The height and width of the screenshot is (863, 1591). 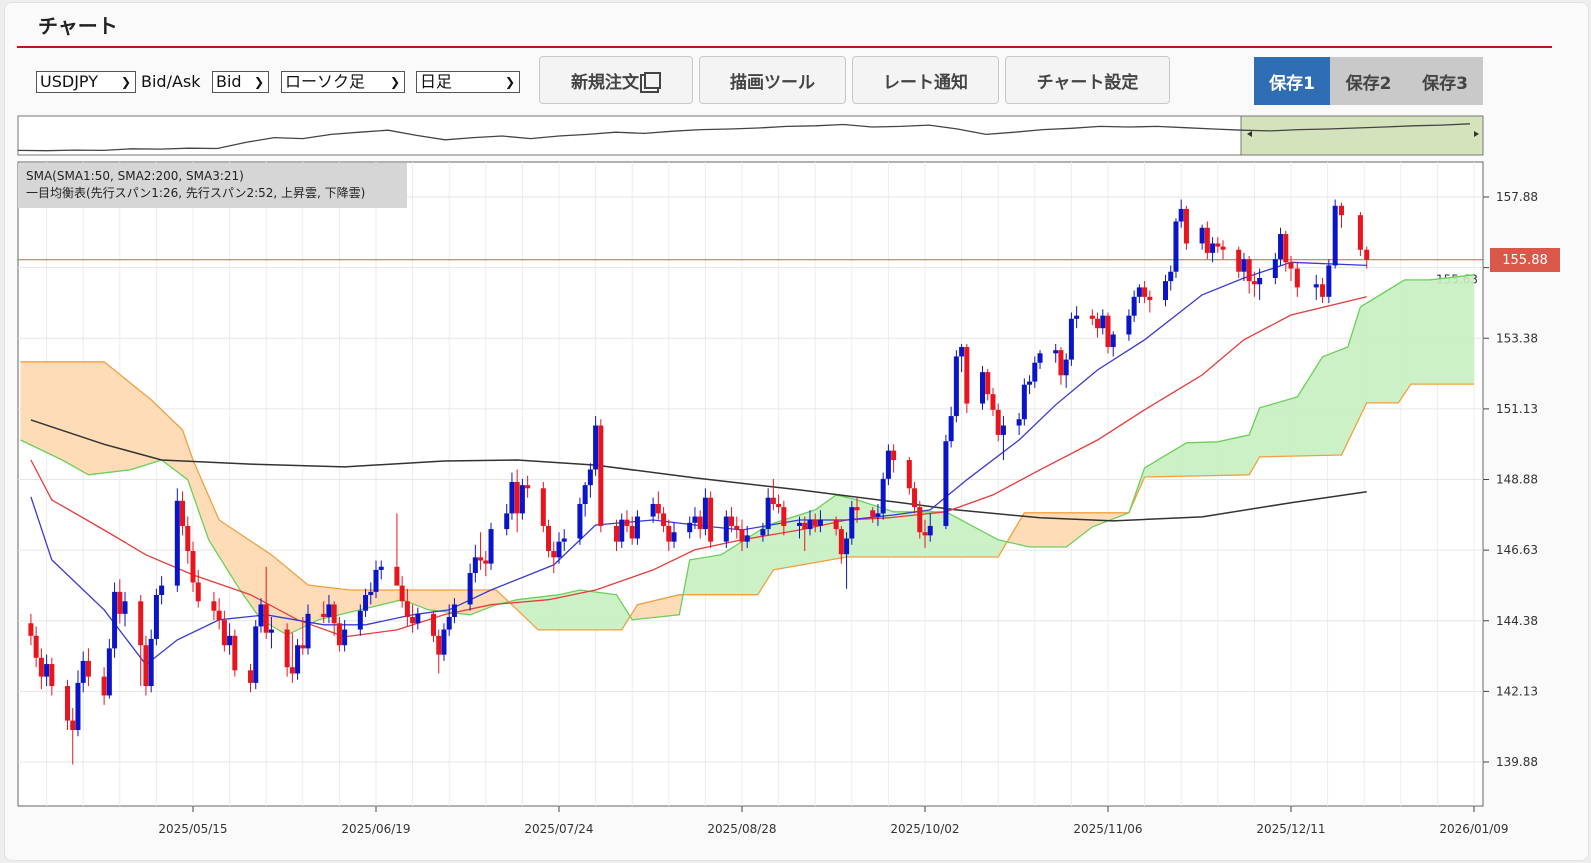 What do you see at coordinates (436, 81) in the screenshot?
I see `timeframe-value: 日足` at bounding box center [436, 81].